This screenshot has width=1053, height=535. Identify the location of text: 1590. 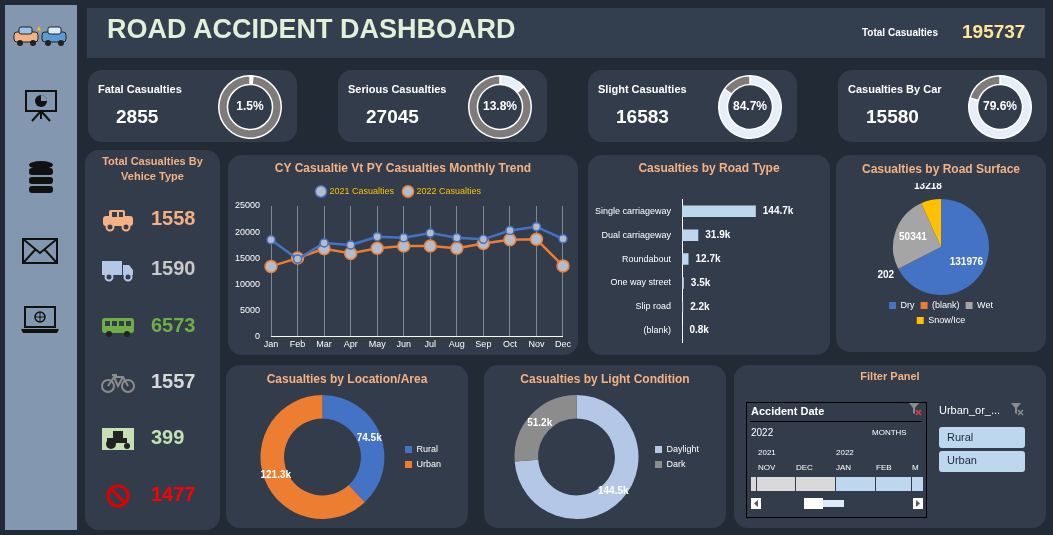
(173, 268).